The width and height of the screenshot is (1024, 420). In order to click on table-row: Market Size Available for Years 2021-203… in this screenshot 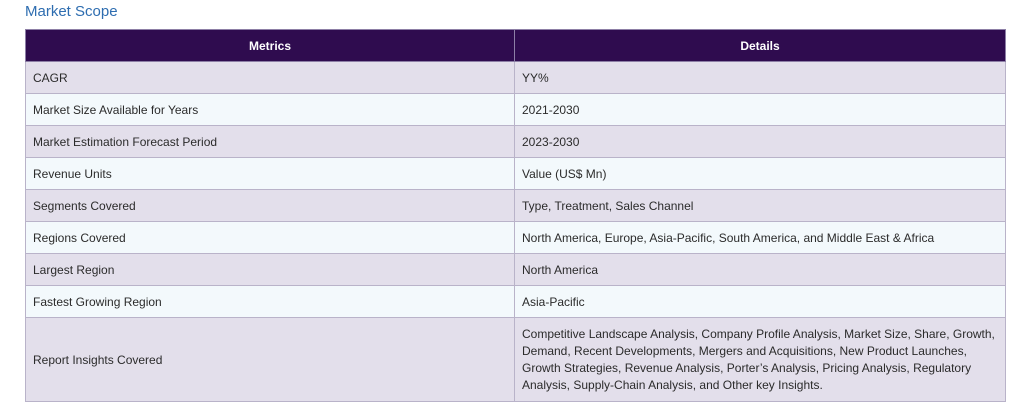, I will do `click(515, 109)`.